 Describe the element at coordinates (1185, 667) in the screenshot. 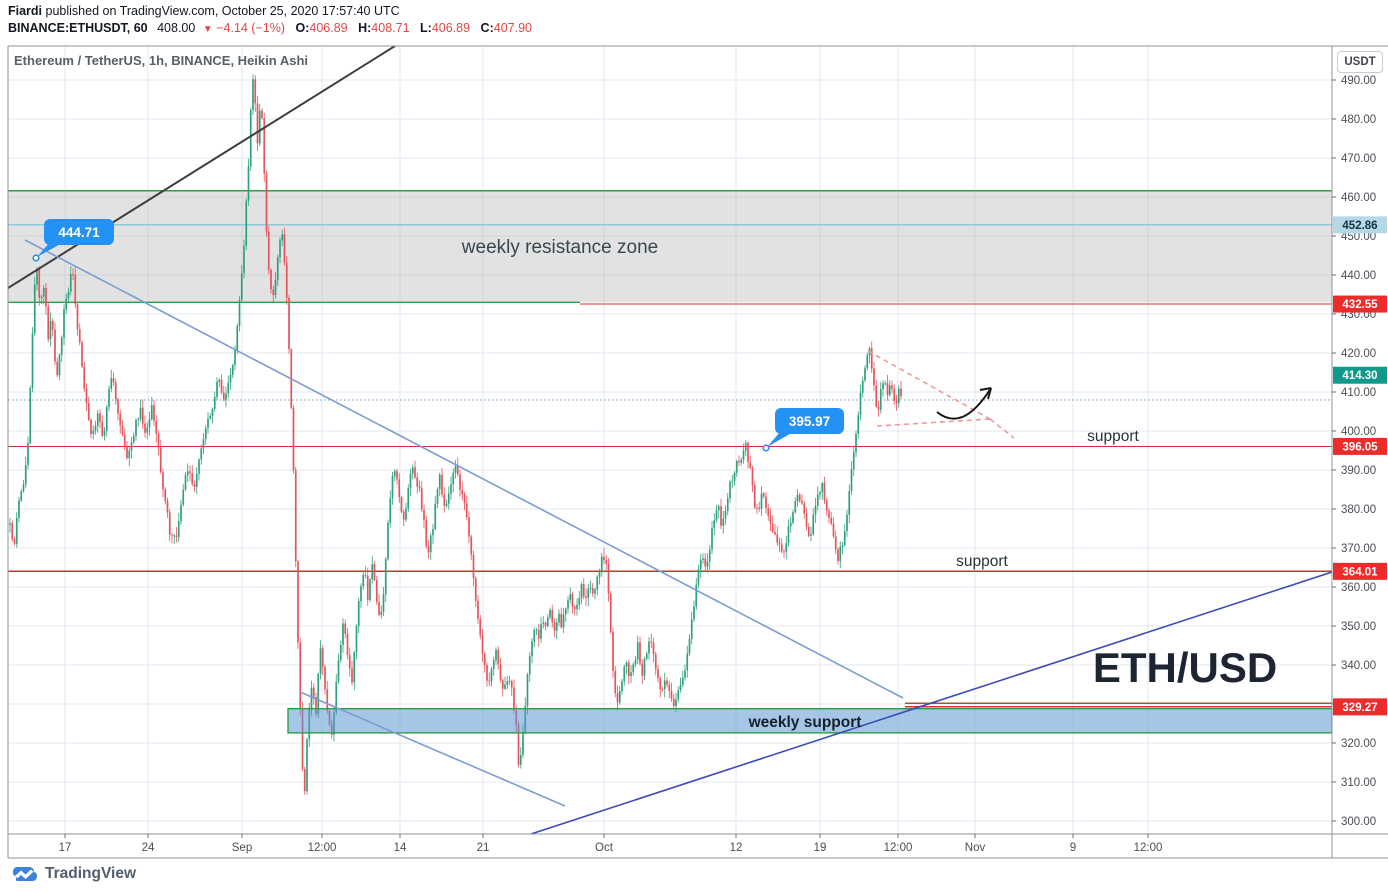

I see `eth-usd-label: ETH/USD` at that location.